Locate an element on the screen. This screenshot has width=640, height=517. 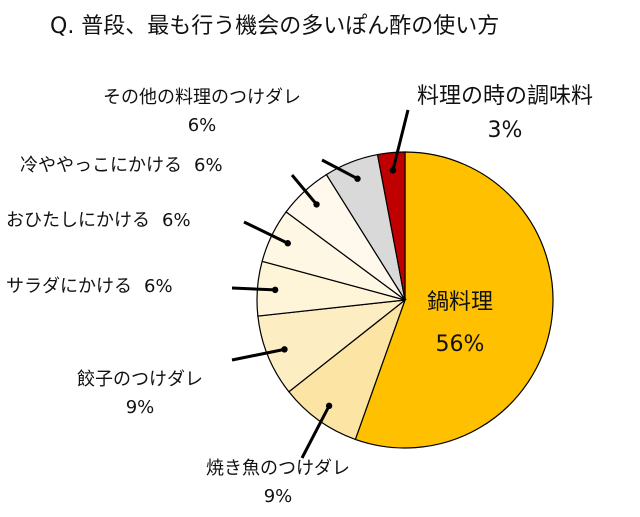
pie-slice-yakizakana is located at coordinates (347, 369).